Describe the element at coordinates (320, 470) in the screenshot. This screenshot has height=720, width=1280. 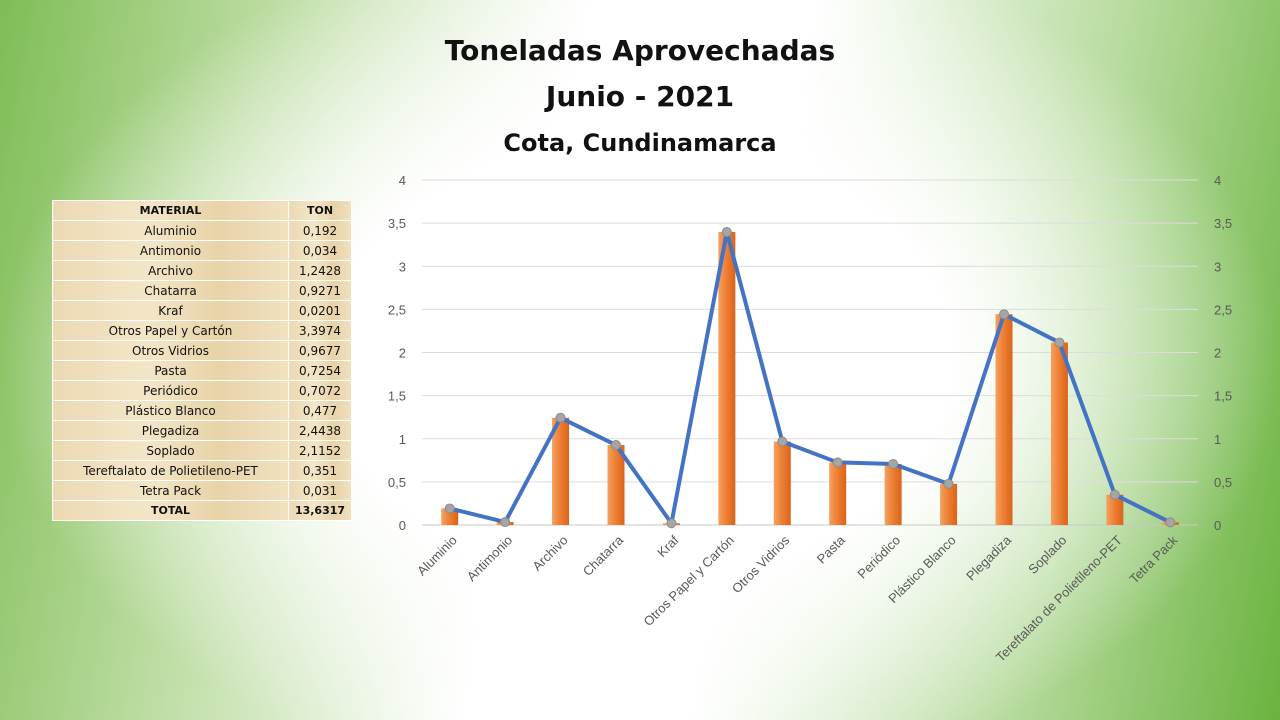
I see `ton-cell: 0,351` at that location.